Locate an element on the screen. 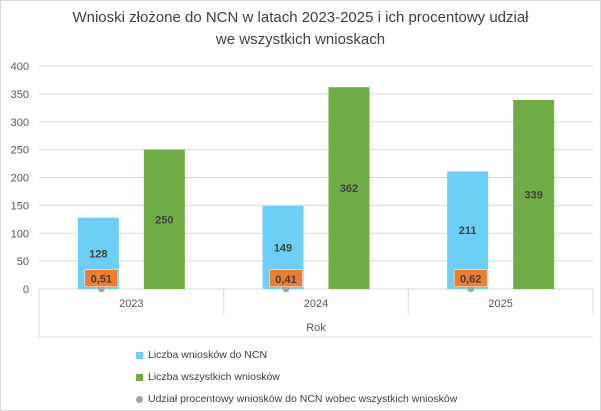 This screenshot has width=601, height=411. data-label-ncn-2025: 211 is located at coordinates (468, 231).